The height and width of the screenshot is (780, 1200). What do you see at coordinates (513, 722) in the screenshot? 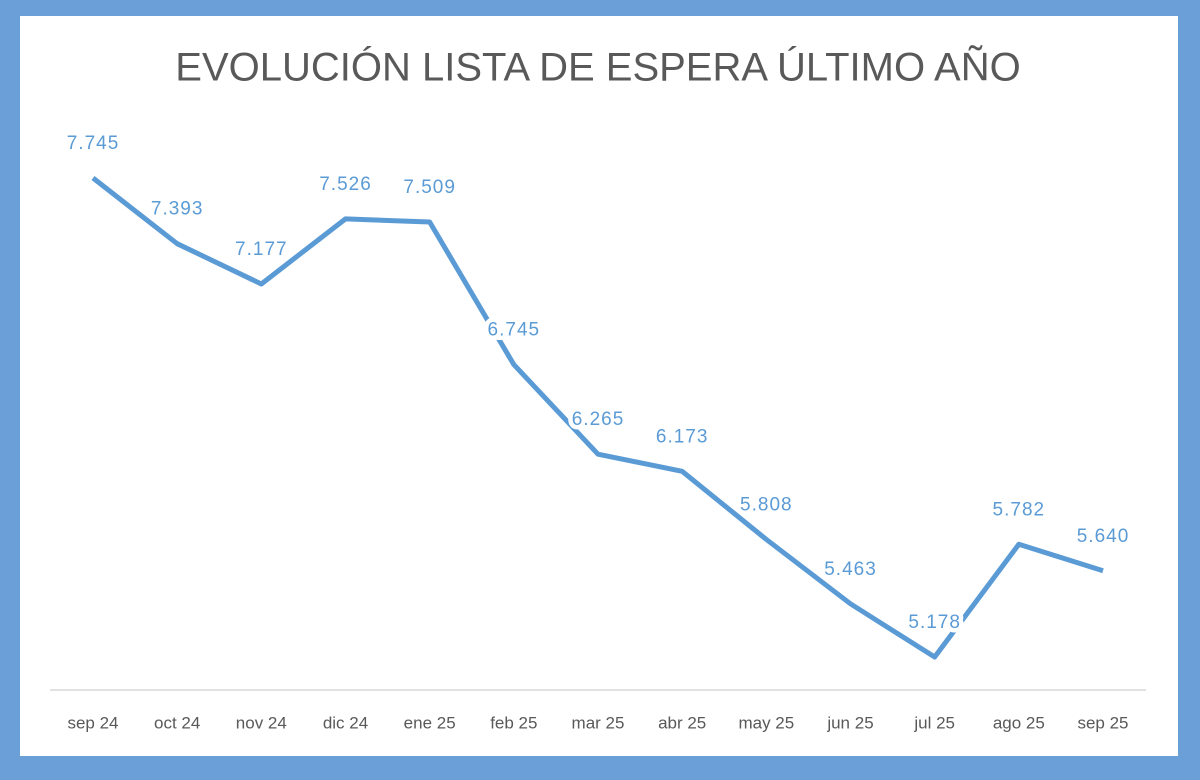
I see `x-tick-label: feb 25` at bounding box center [513, 722].